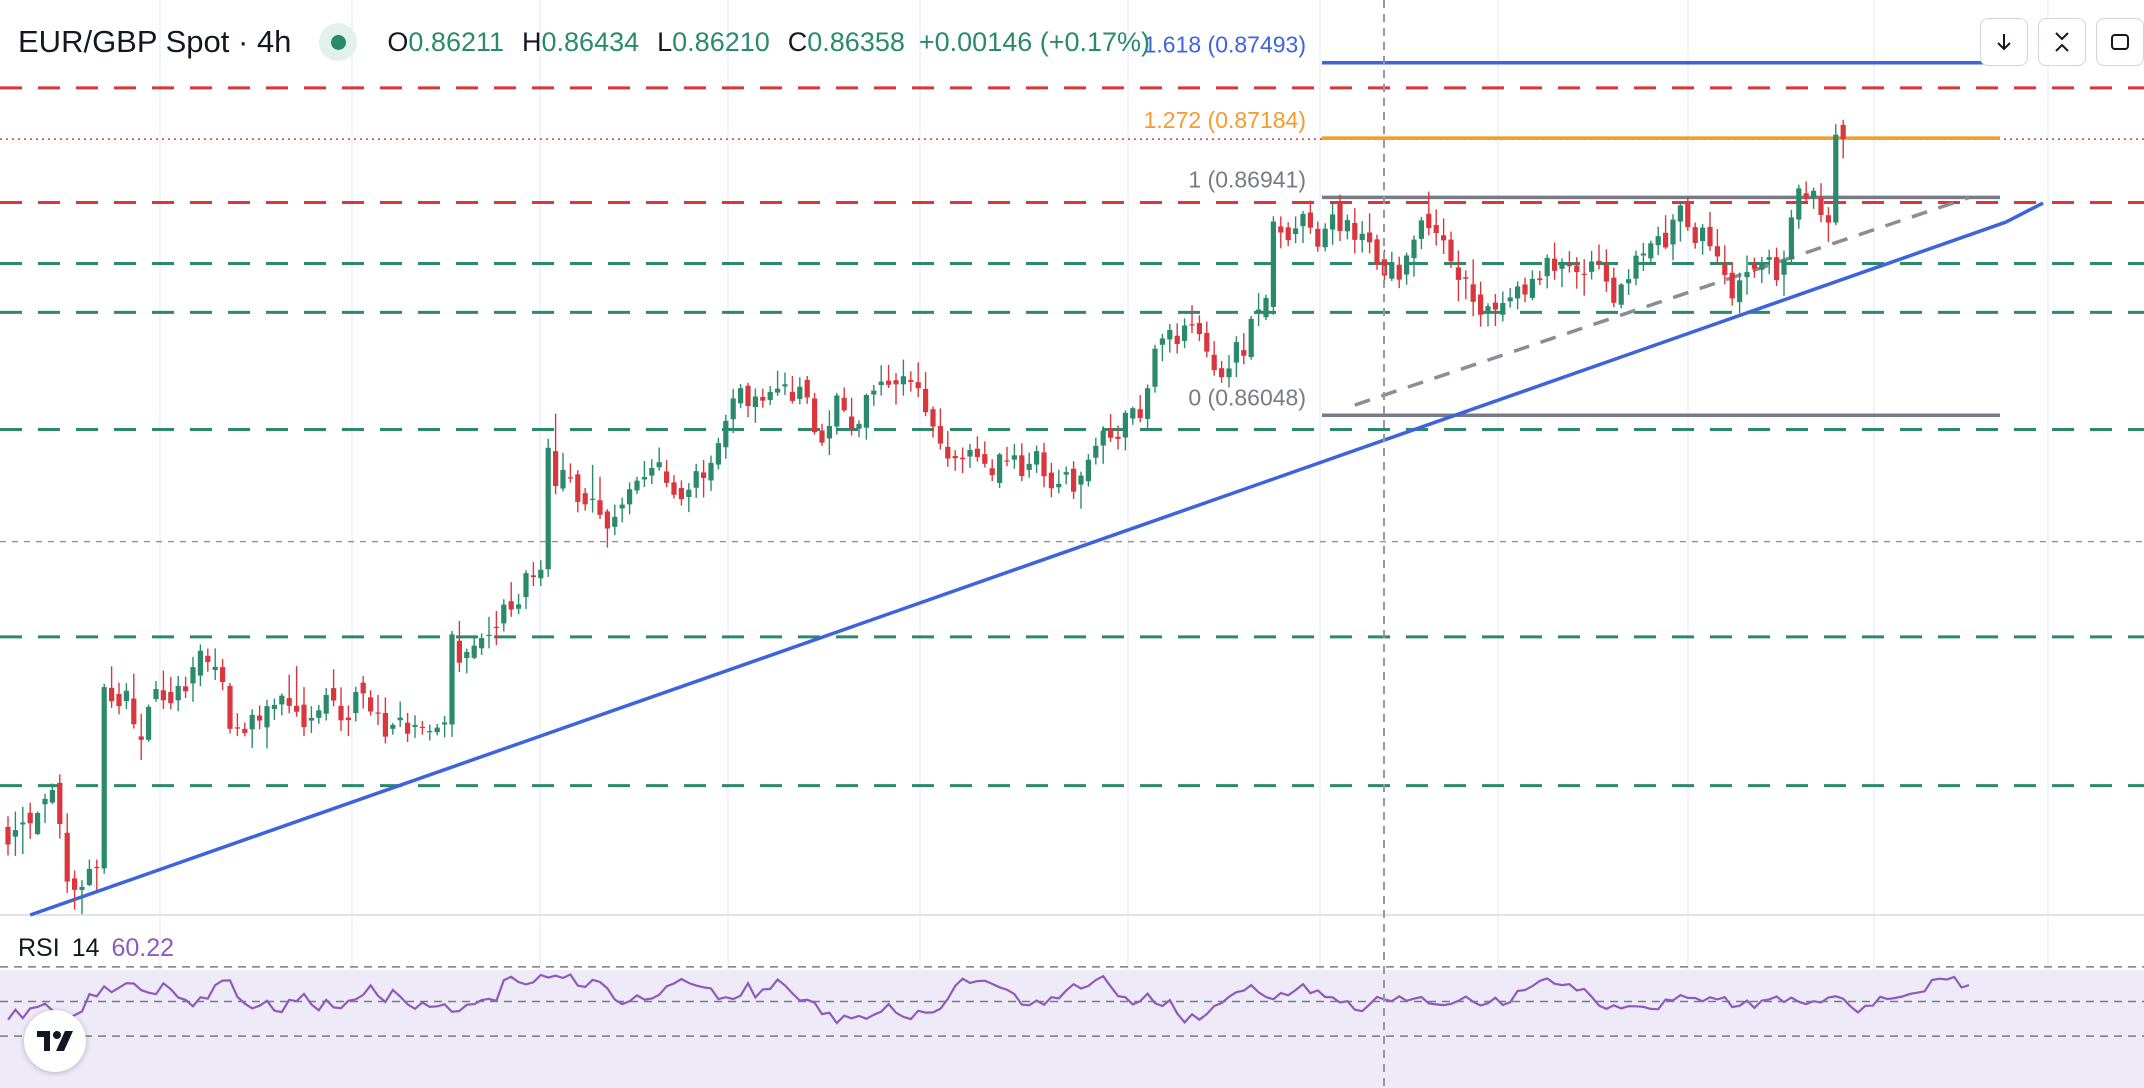 Image resolution: width=2144 pixels, height=1088 pixels. I want to click on rsi-name: RSI, so click(39, 948).